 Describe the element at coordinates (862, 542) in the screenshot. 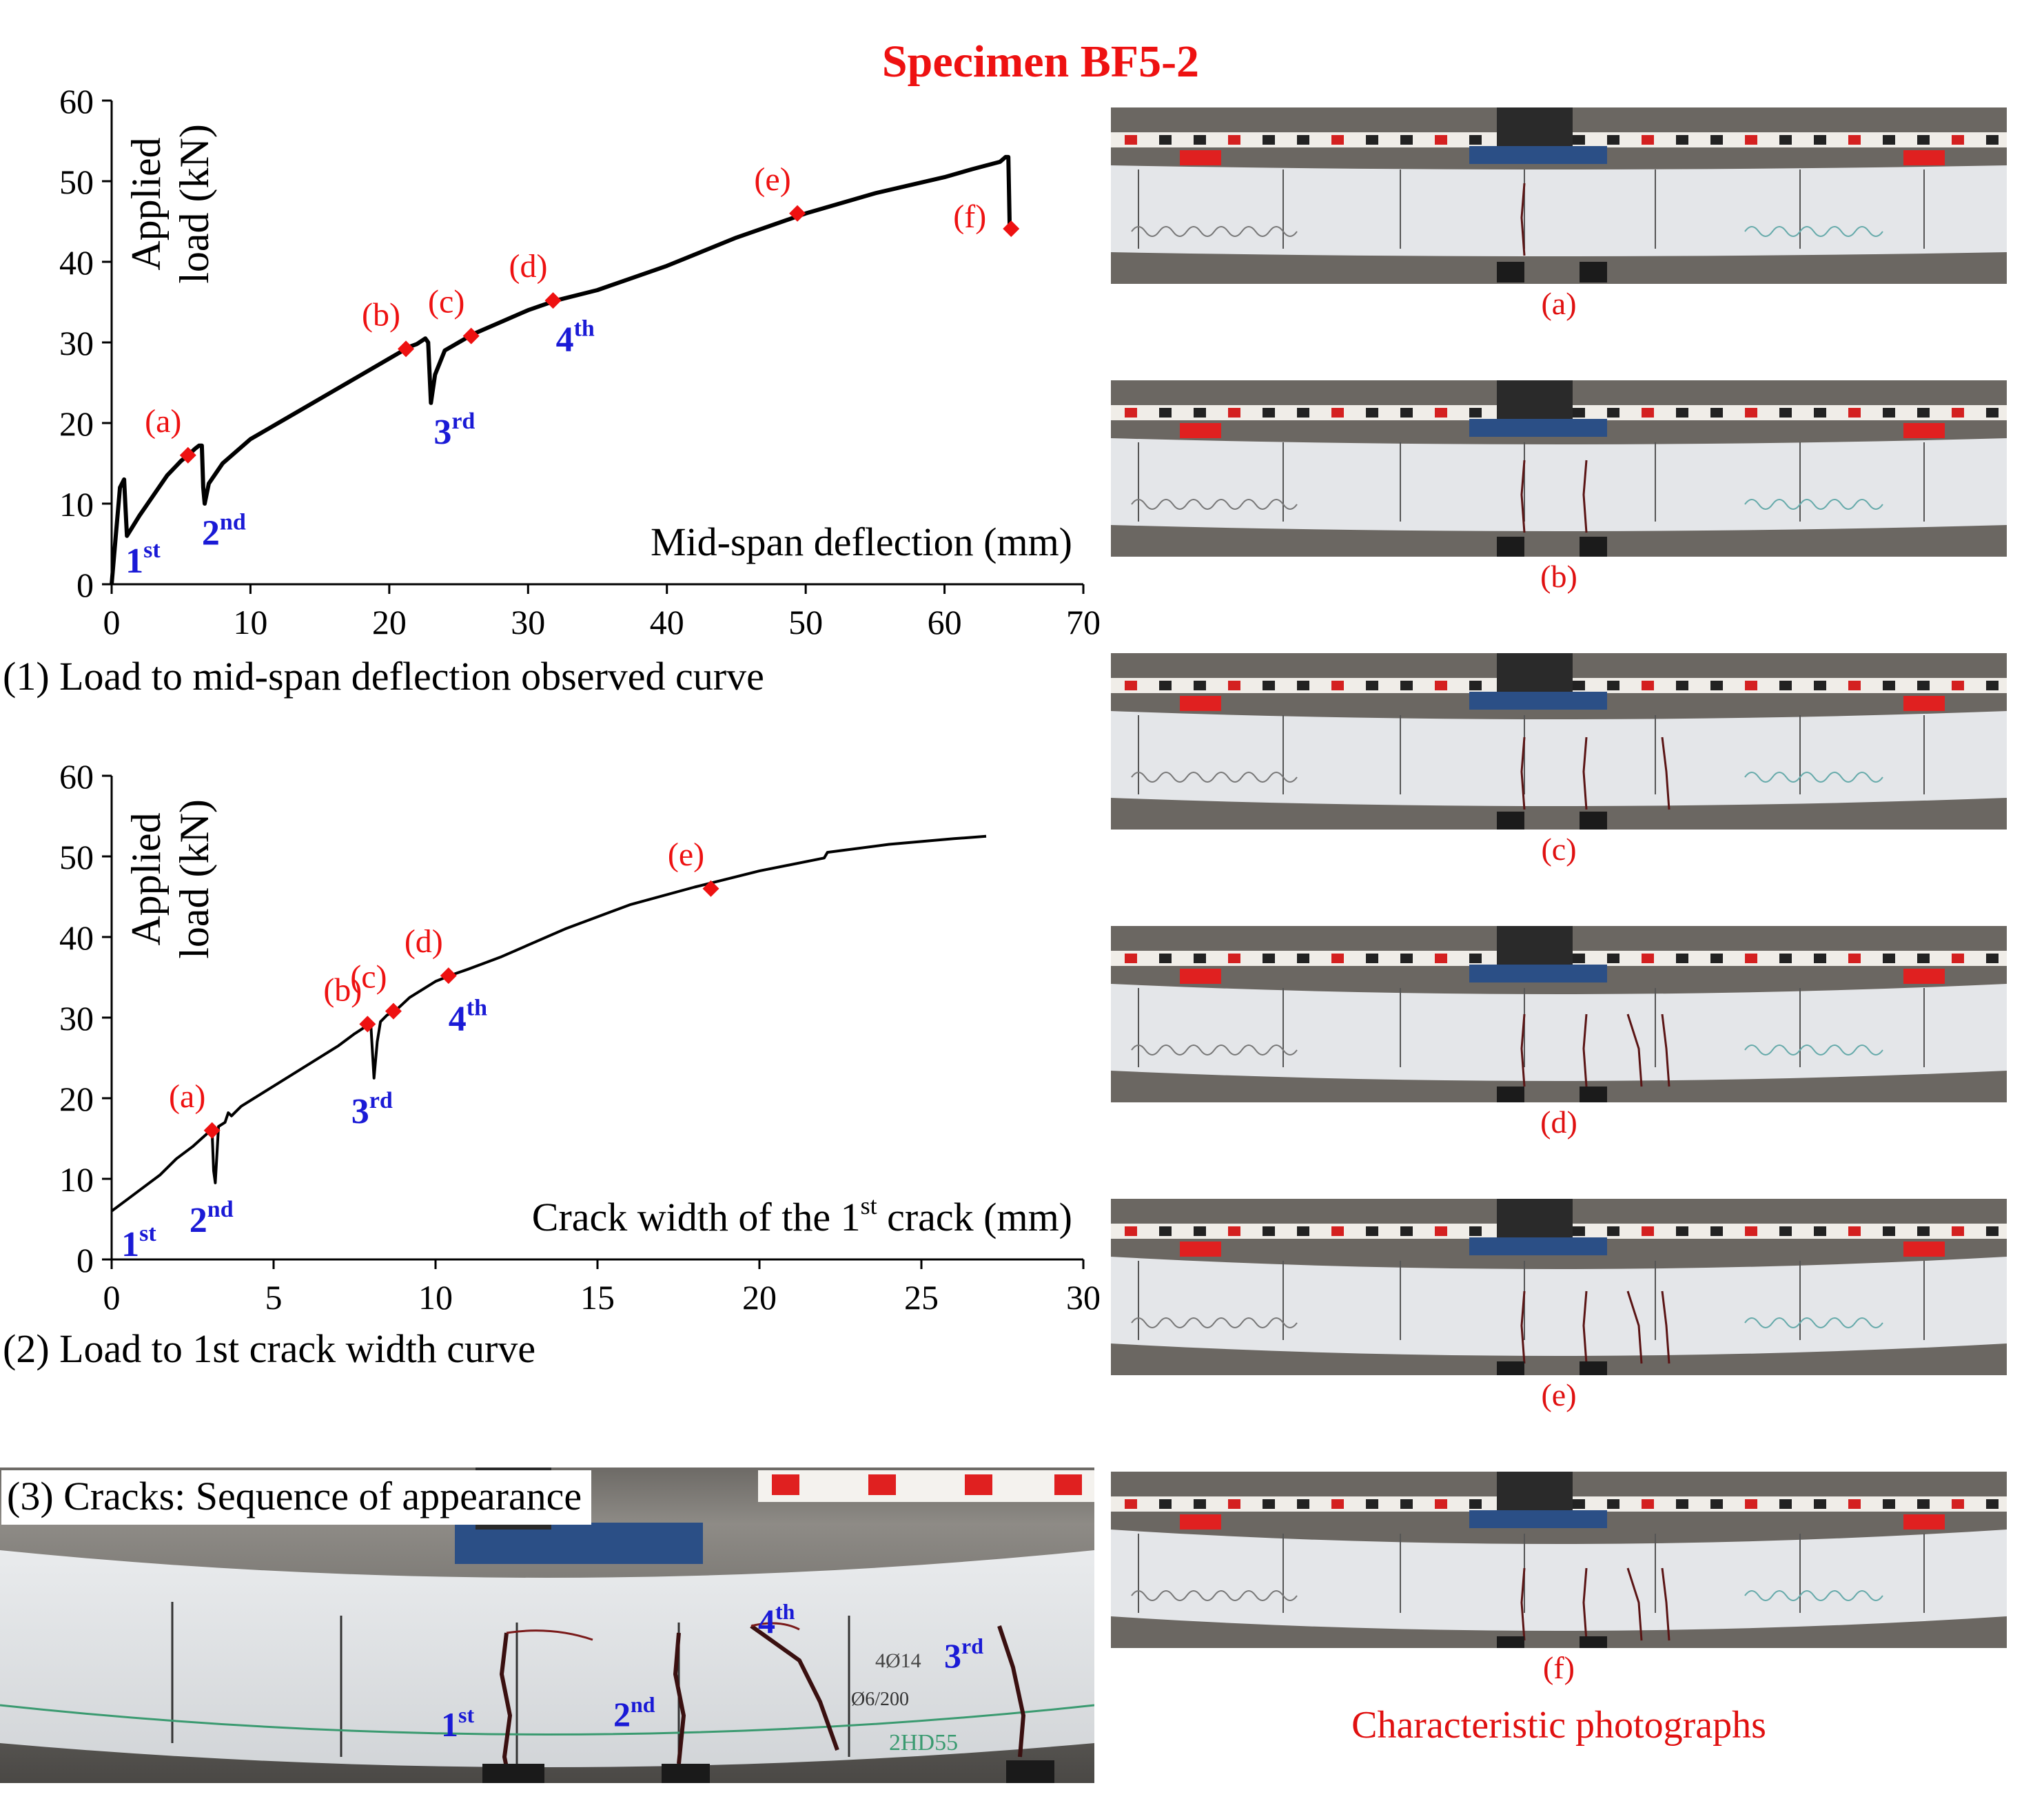

I see `x-axis-label: Mid-span deflection (mm)` at that location.